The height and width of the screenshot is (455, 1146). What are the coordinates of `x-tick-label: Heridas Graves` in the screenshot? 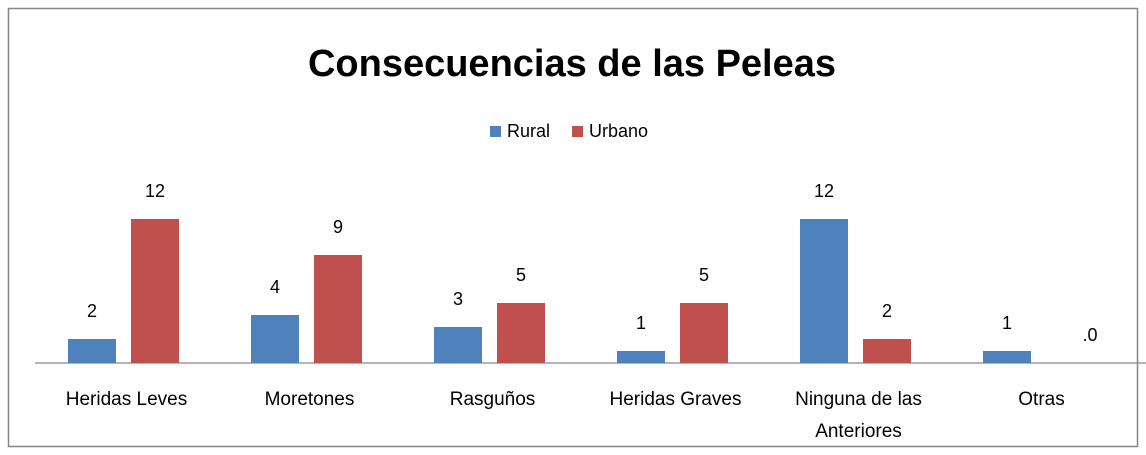 It's located at (675, 399).